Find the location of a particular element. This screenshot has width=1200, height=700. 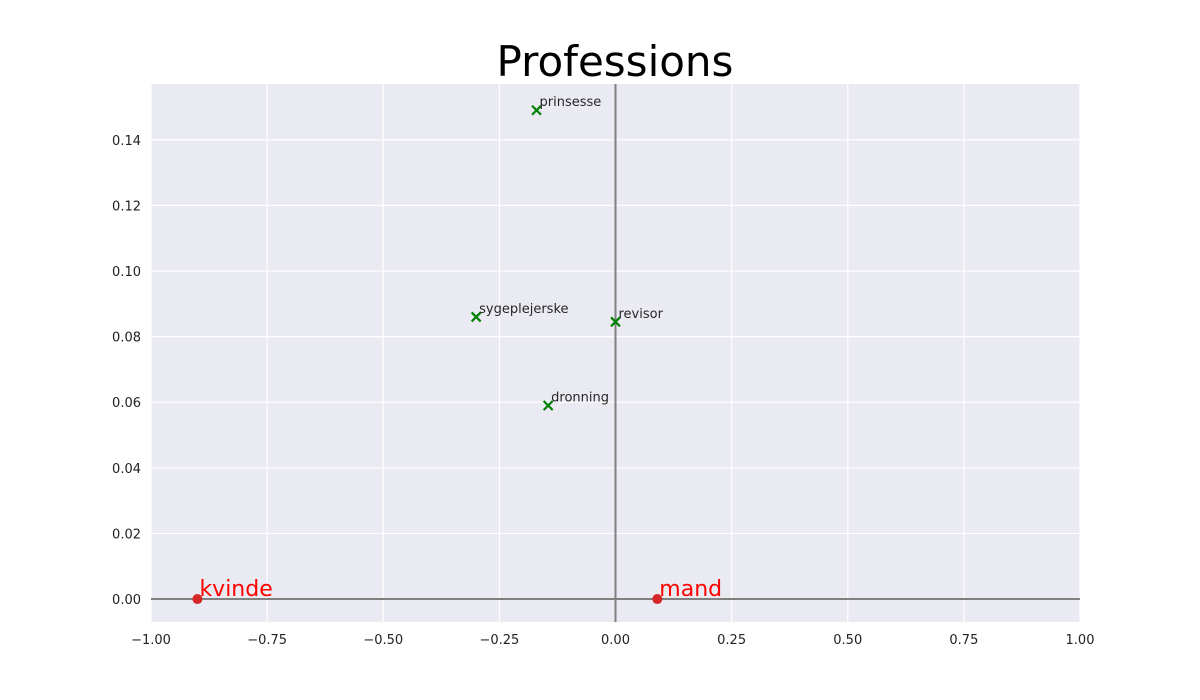

y-tick-label: 0.12 is located at coordinates (126, 206).